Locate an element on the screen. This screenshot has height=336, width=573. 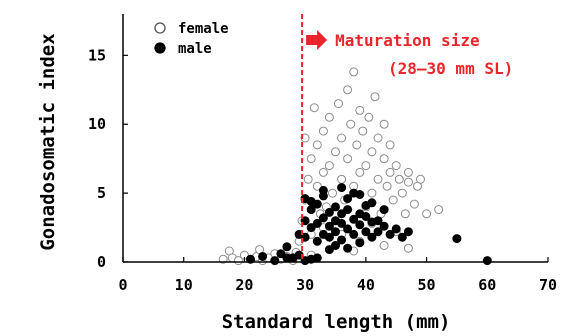
y-tick-label: 0 is located at coordinates (101, 262).